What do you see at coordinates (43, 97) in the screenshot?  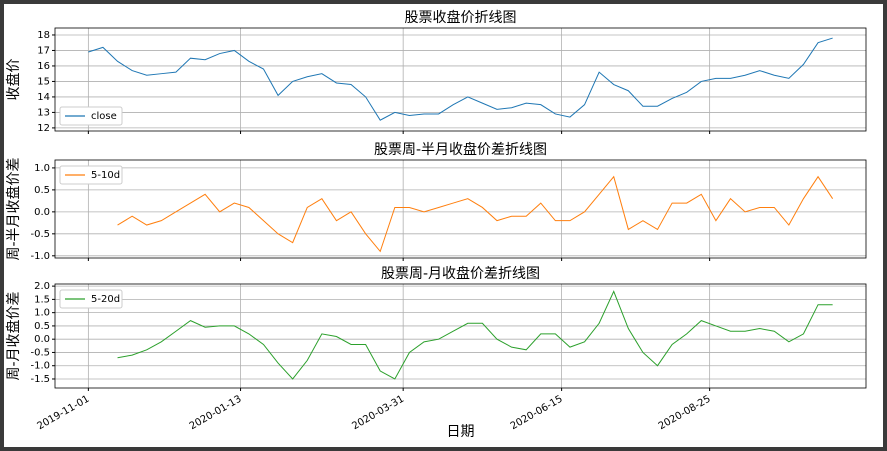 I see `y-tick-label: 14` at bounding box center [43, 97].